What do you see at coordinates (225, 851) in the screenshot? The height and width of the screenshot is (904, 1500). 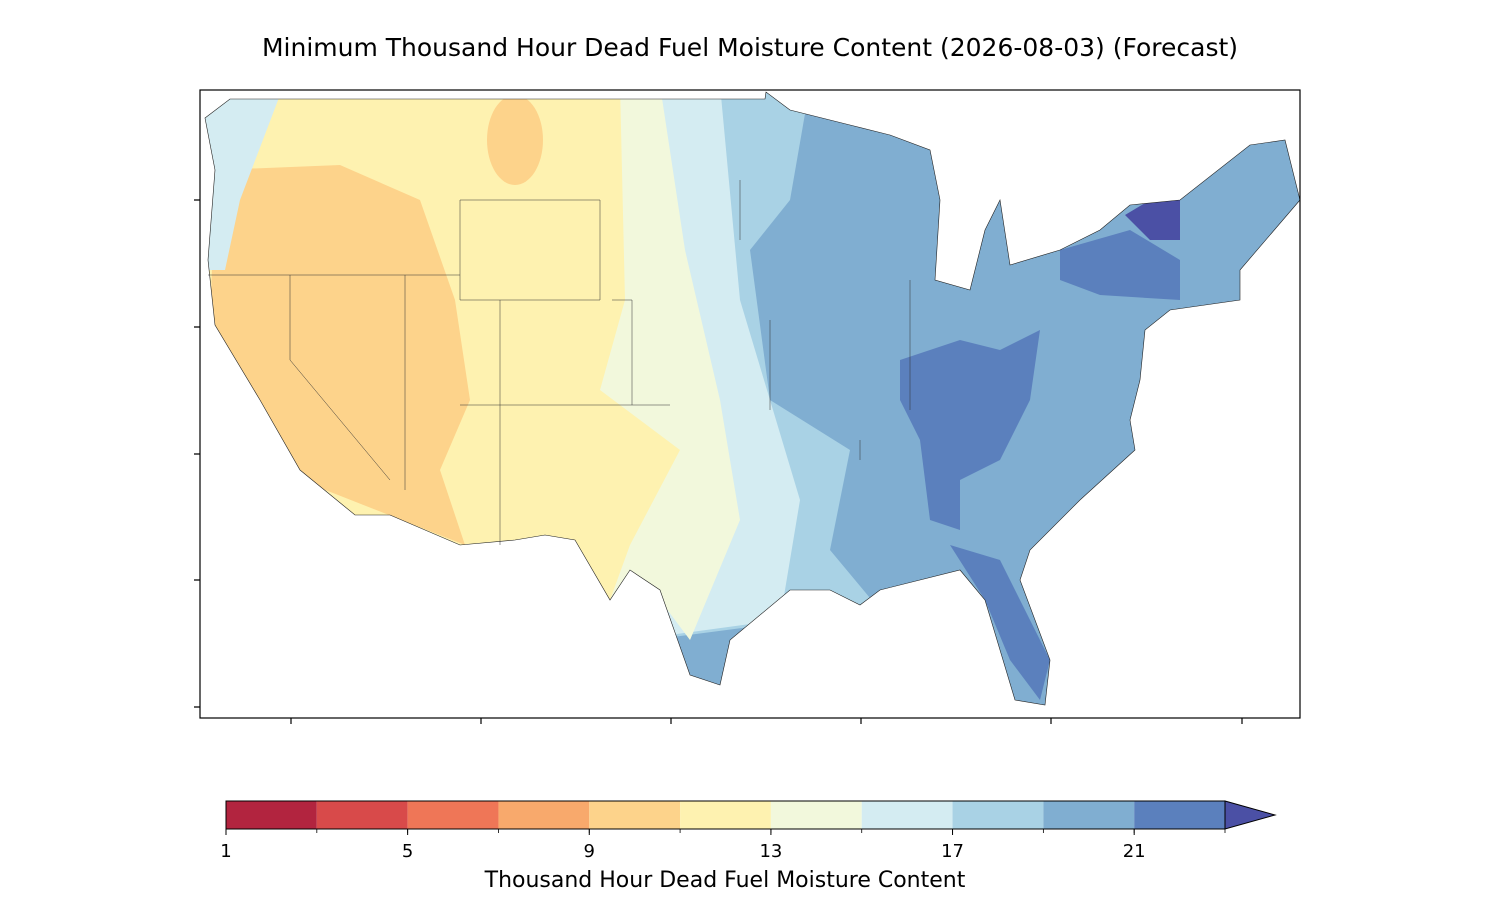 I see `colorbar-tick-label: 1` at bounding box center [225, 851].